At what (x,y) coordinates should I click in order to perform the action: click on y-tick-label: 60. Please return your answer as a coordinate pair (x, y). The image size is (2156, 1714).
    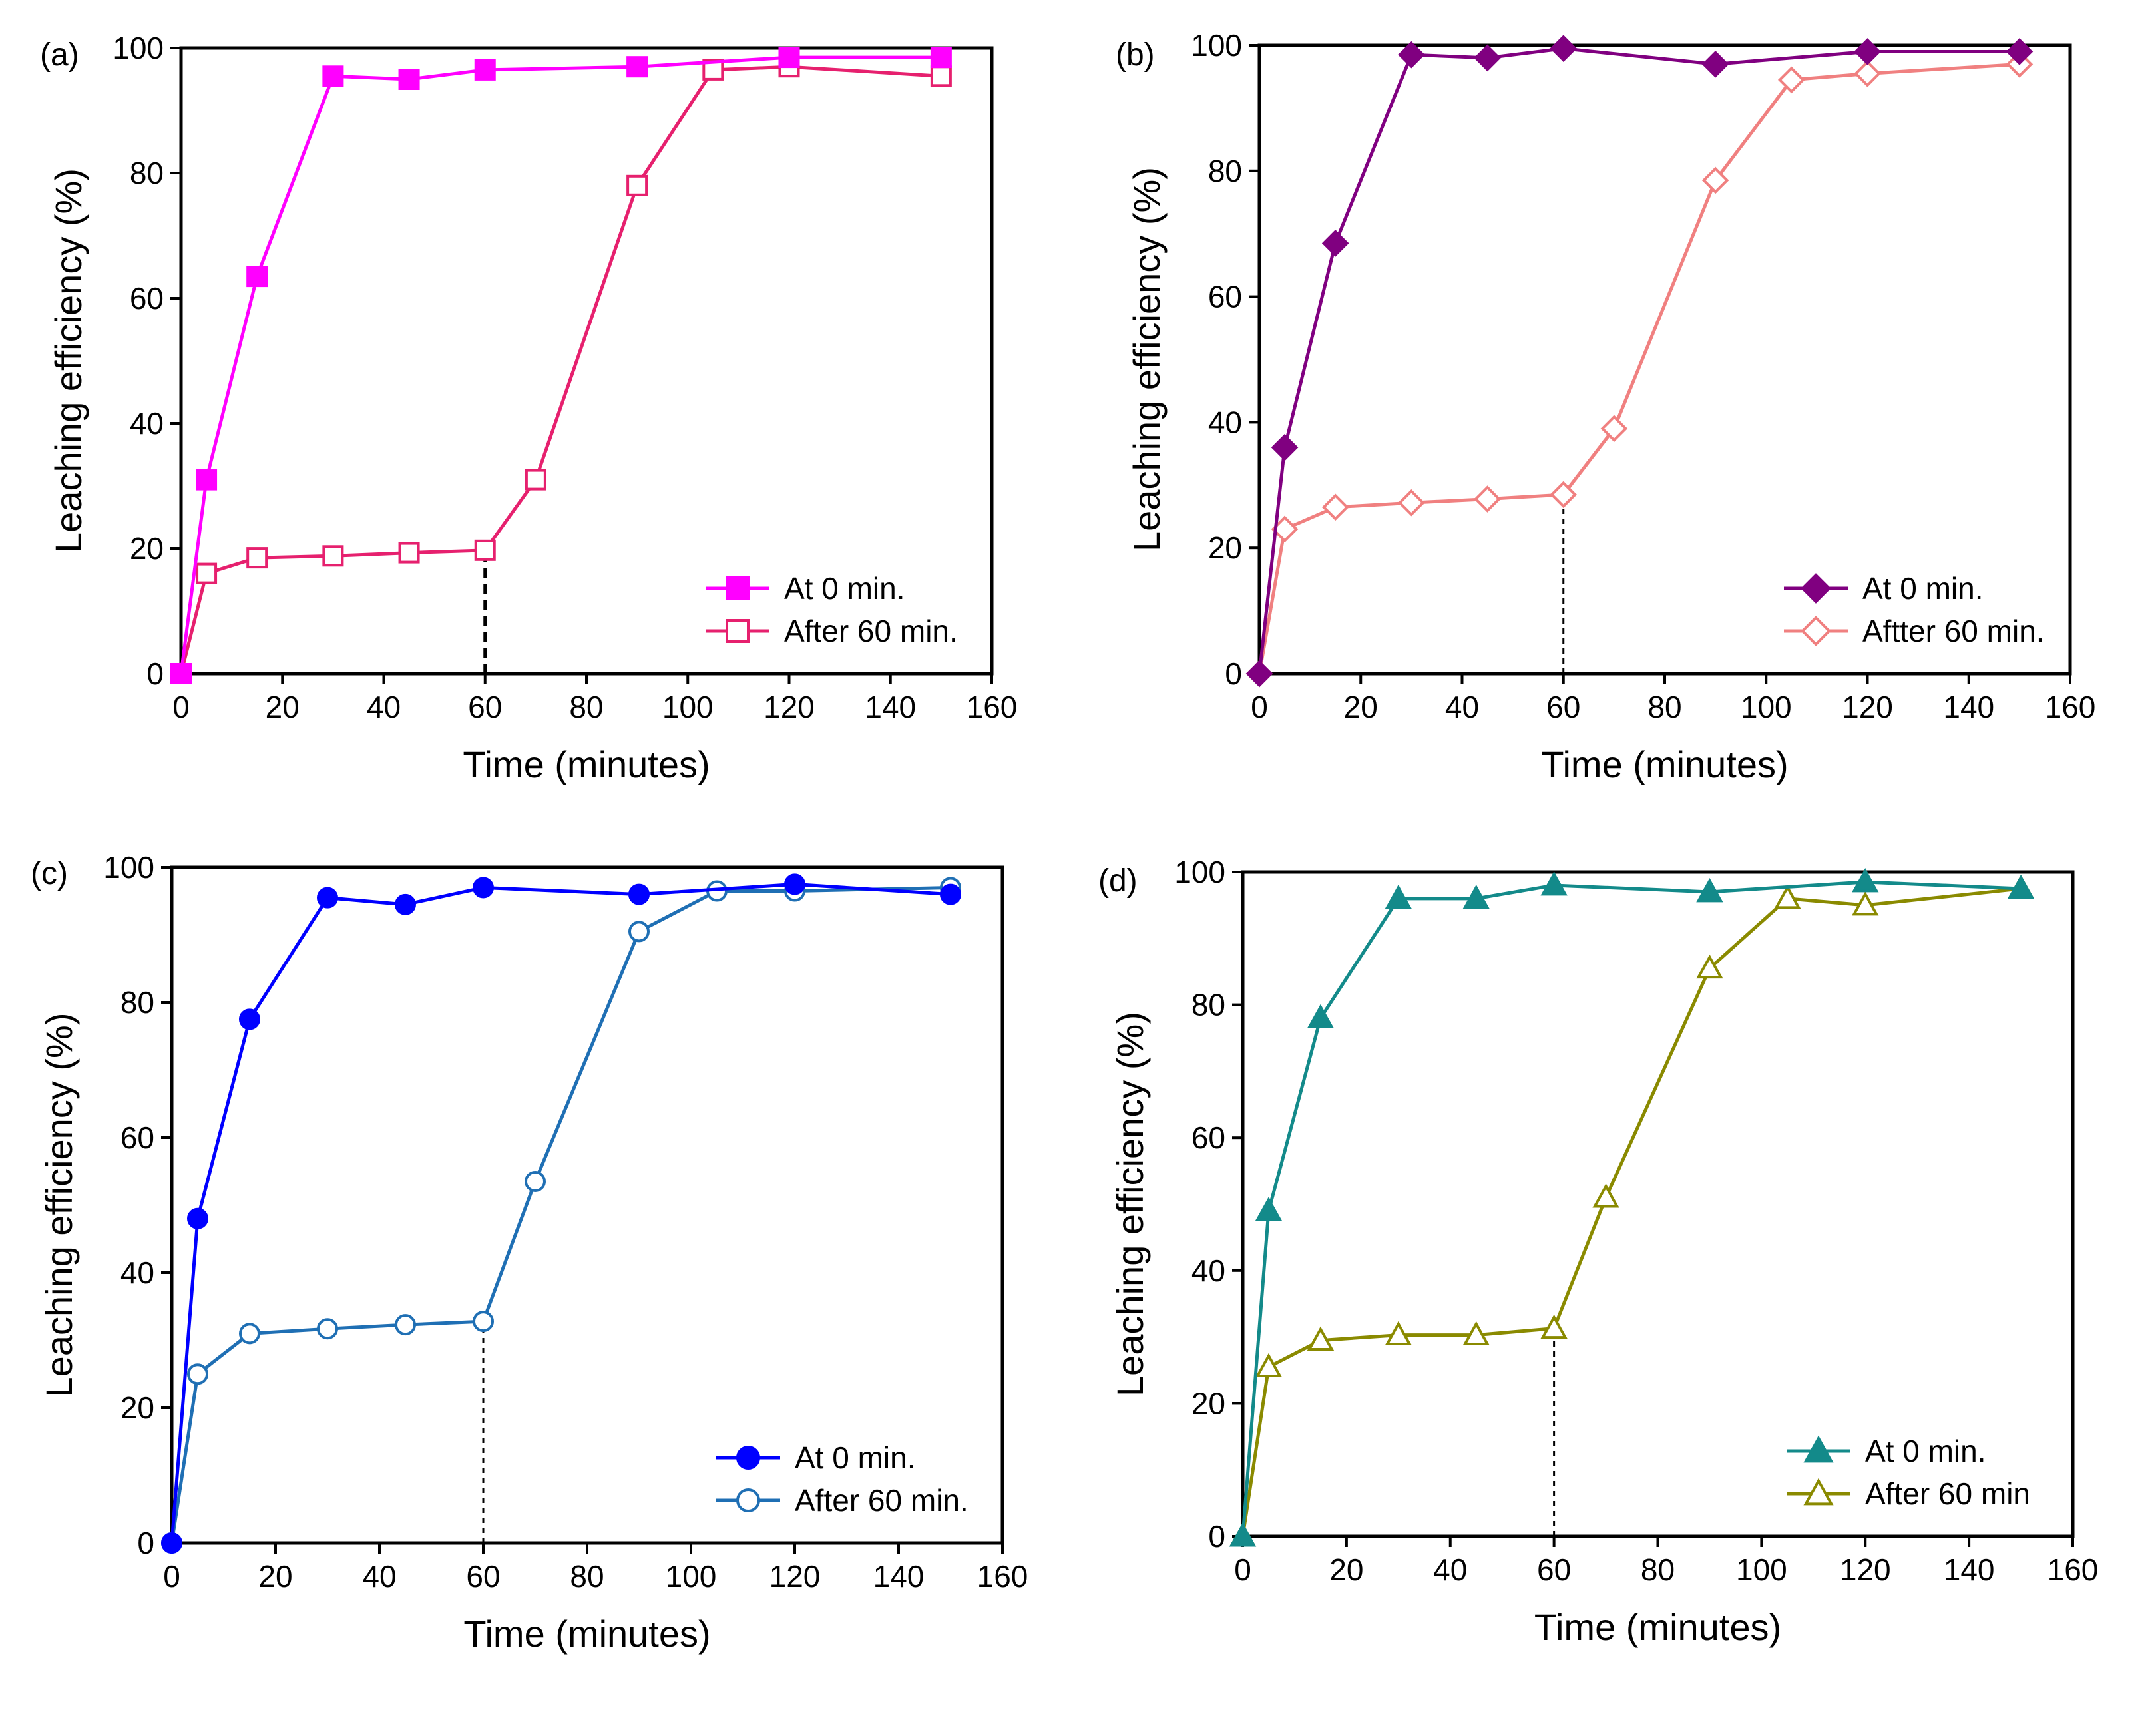
    Looking at the image, I should click on (137, 1137).